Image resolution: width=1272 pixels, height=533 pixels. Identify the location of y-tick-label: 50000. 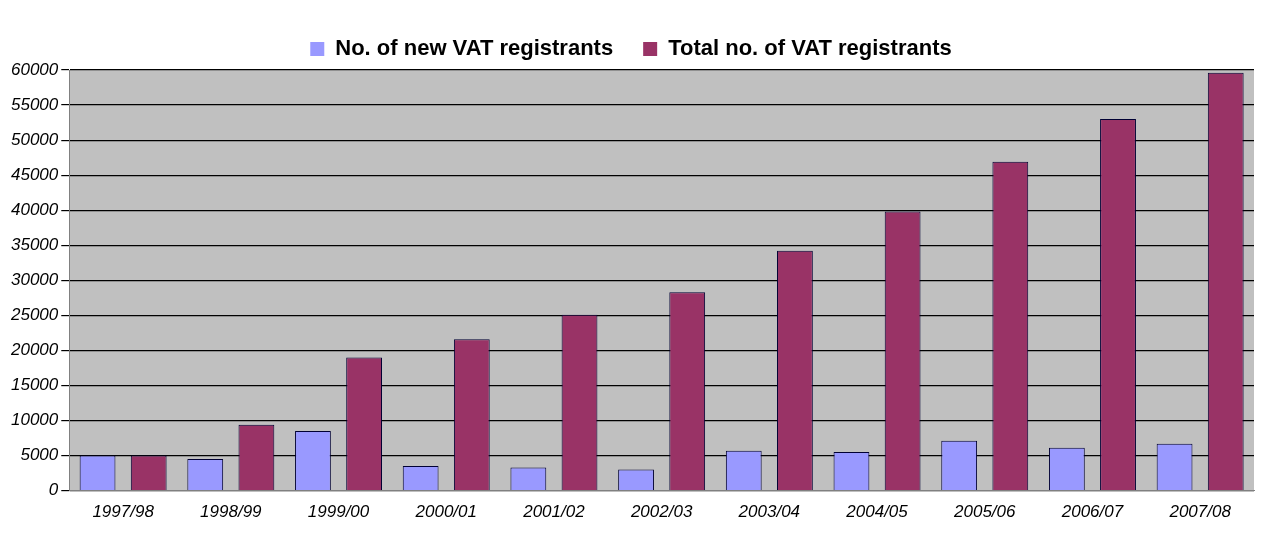
(34, 139).